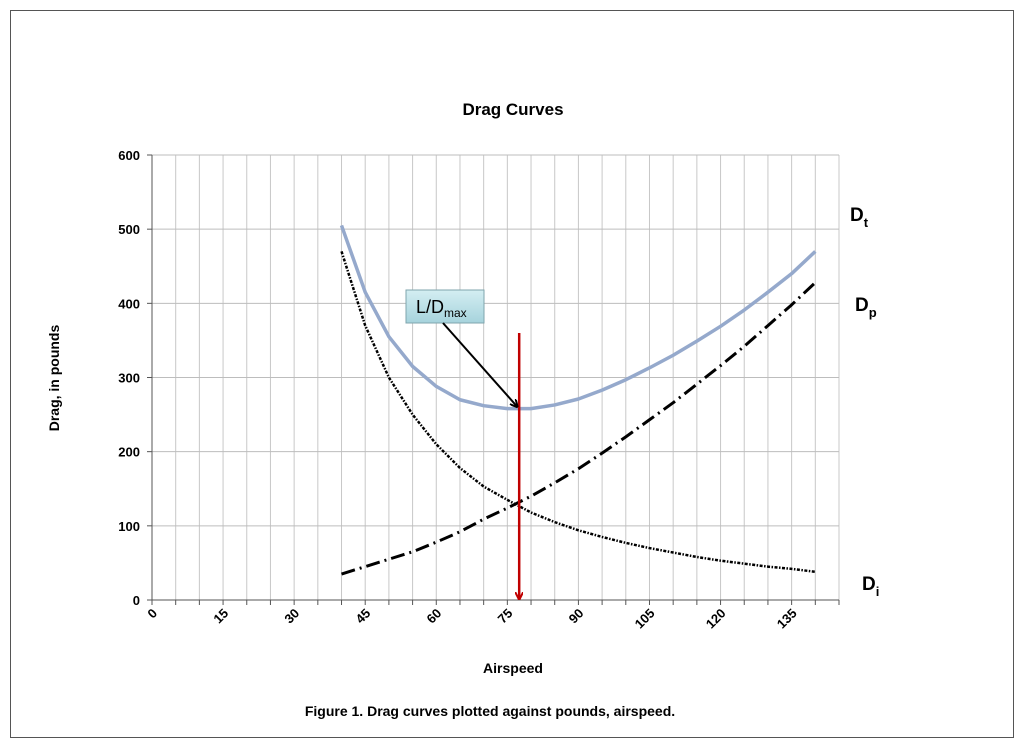 The image size is (1024, 750). Describe the element at coordinates (479, 364) in the screenshot. I see `lmax-pointer-arrow` at that location.